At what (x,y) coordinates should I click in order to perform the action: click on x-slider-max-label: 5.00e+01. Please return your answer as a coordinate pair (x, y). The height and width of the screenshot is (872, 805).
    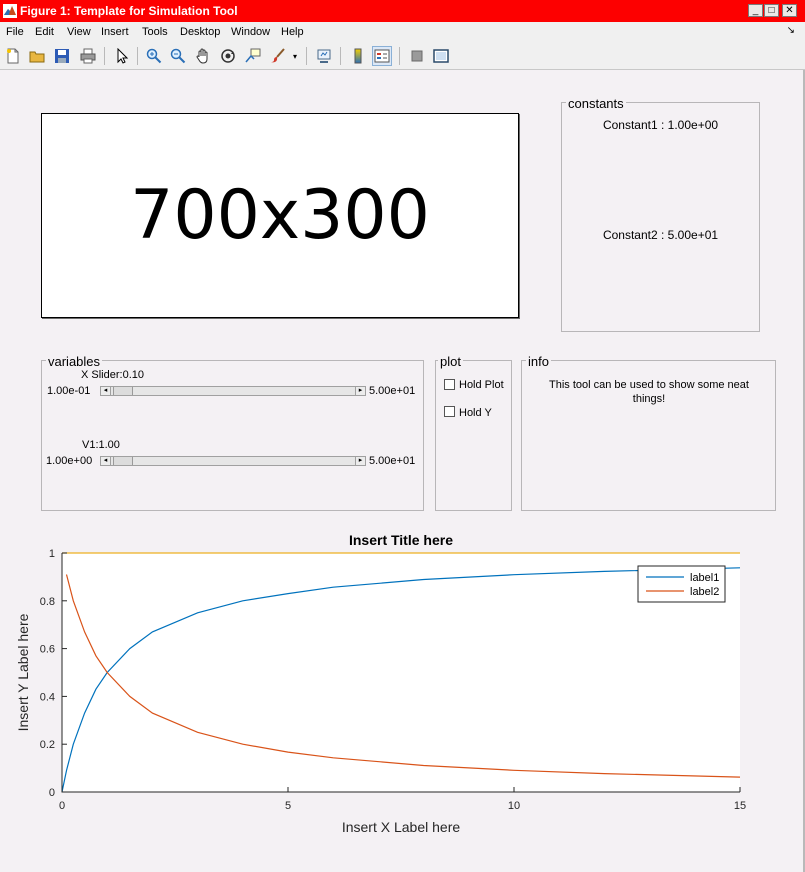
    Looking at the image, I should click on (392, 391).